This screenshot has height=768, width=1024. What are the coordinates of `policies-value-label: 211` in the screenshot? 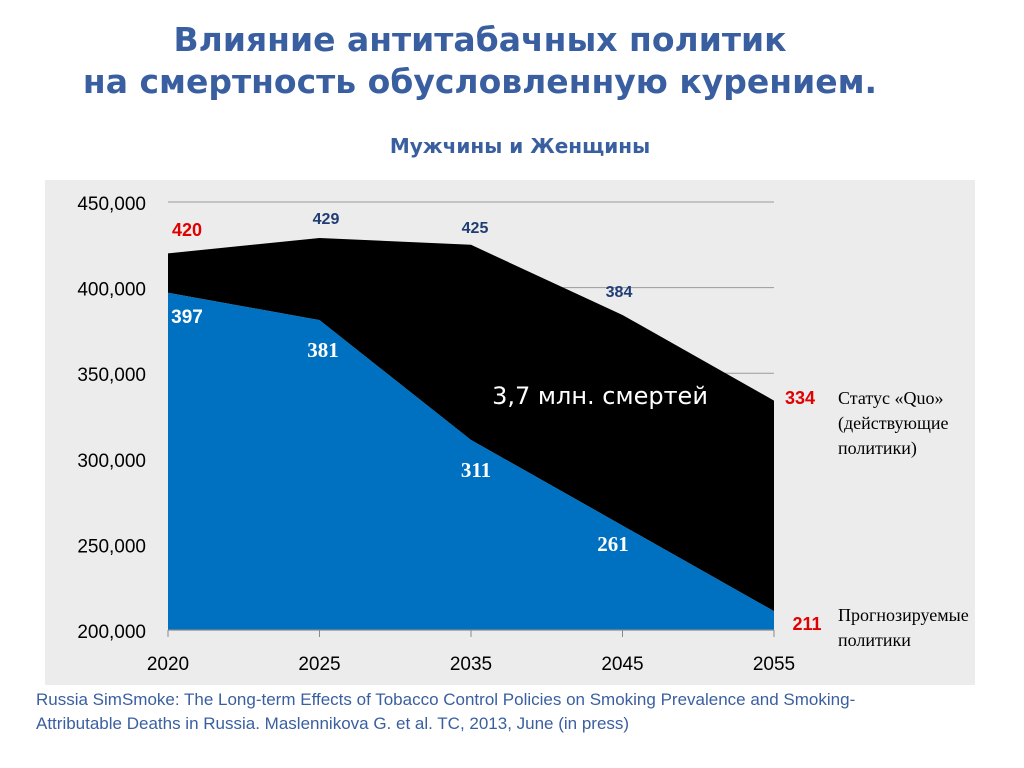 It's located at (806, 624).